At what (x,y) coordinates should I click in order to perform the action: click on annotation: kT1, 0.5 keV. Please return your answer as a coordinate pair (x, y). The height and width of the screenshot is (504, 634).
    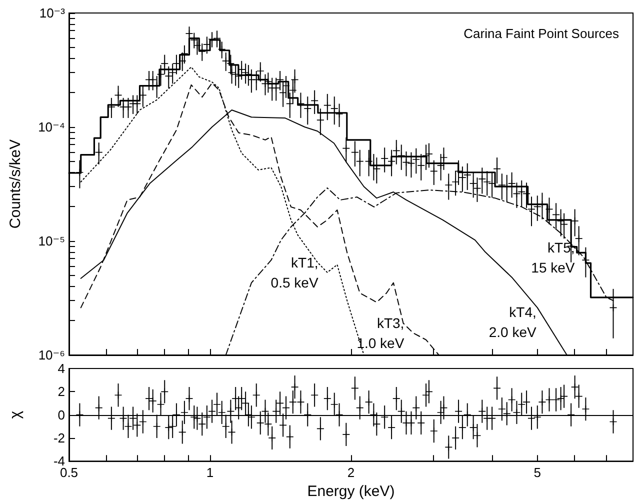
    Looking at the image, I should click on (294, 272).